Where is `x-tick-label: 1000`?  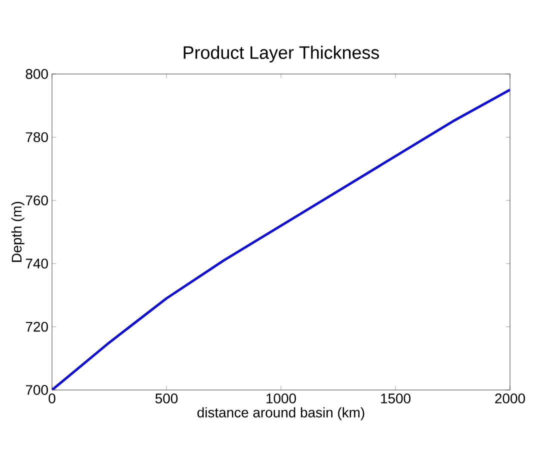 x-tick-label: 1000 is located at coordinates (281, 399).